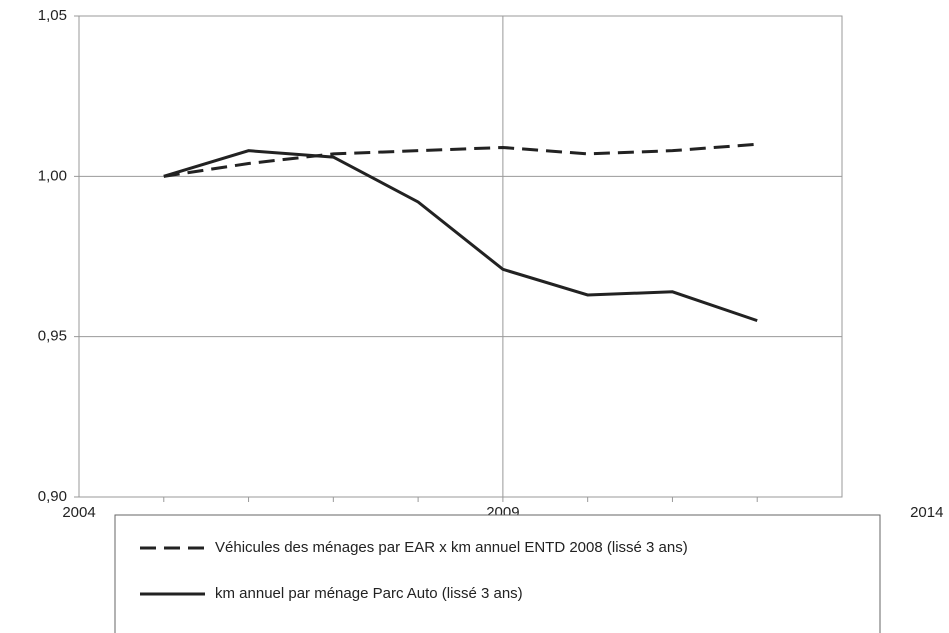 This screenshot has width=949, height=633. I want to click on x-tick-label: 2004, so click(78, 512).